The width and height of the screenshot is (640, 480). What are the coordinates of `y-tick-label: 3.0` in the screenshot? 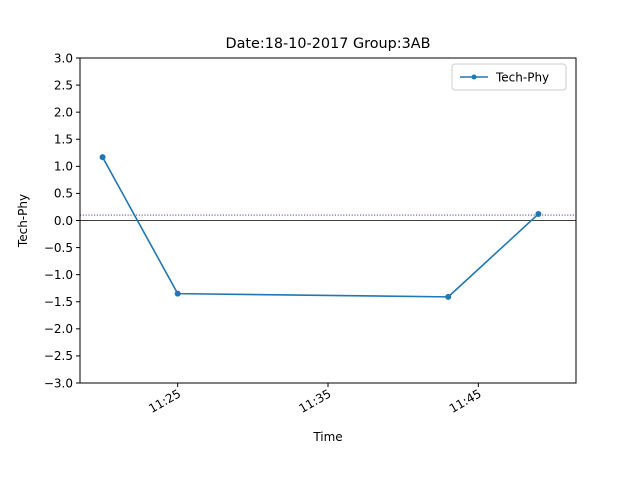 It's located at (63, 58).